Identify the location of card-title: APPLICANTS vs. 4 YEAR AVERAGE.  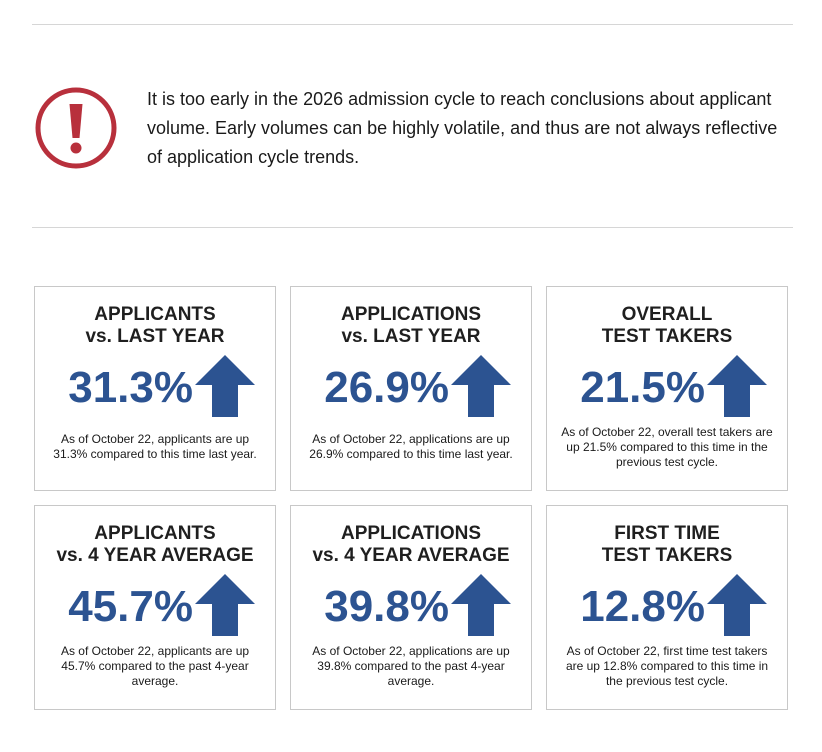
(155, 545).